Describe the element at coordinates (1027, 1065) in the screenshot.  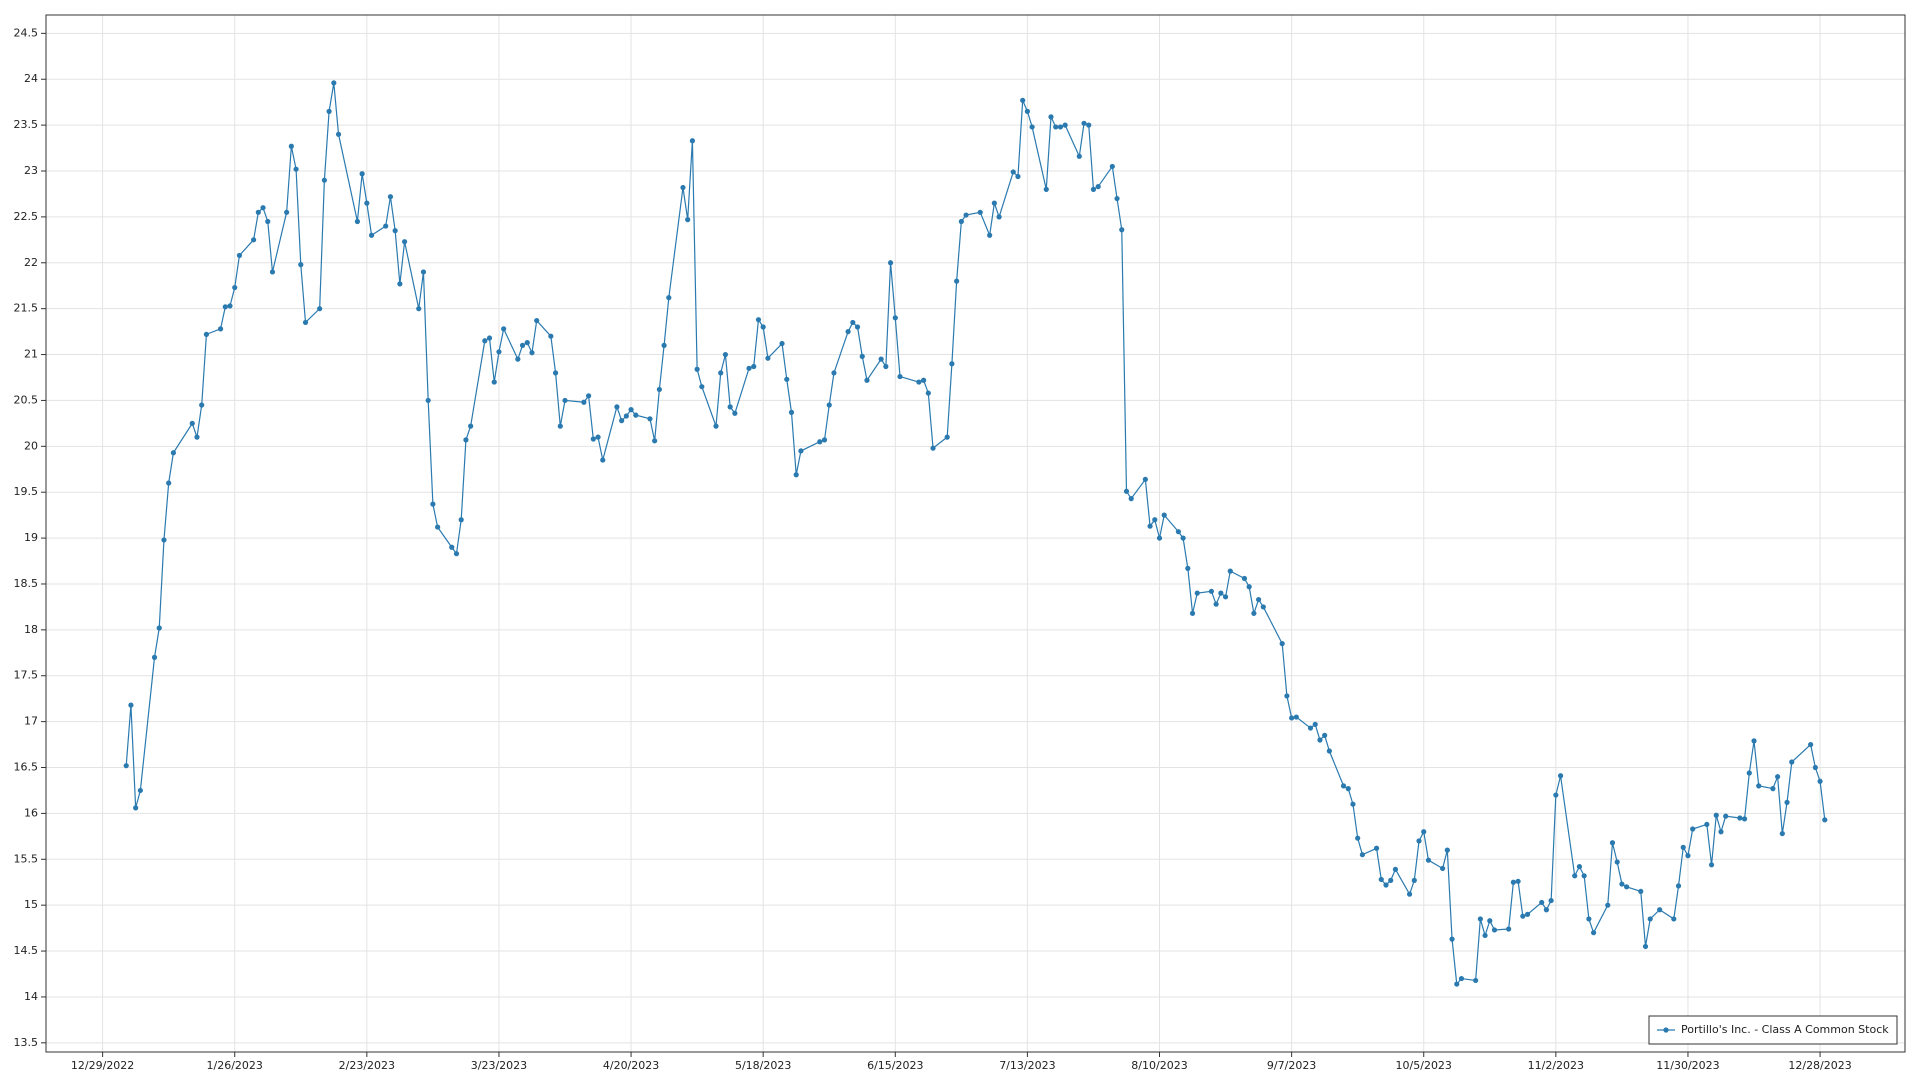
I see `x-tick-label: 7/13/2023` at that location.